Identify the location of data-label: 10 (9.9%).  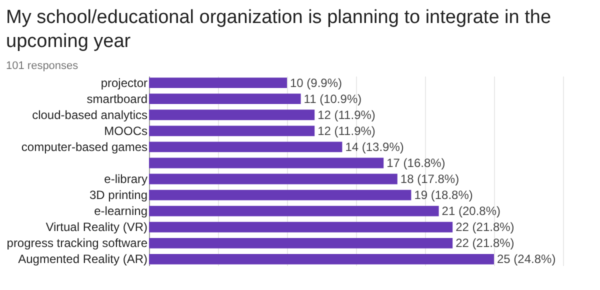
(316, 83).